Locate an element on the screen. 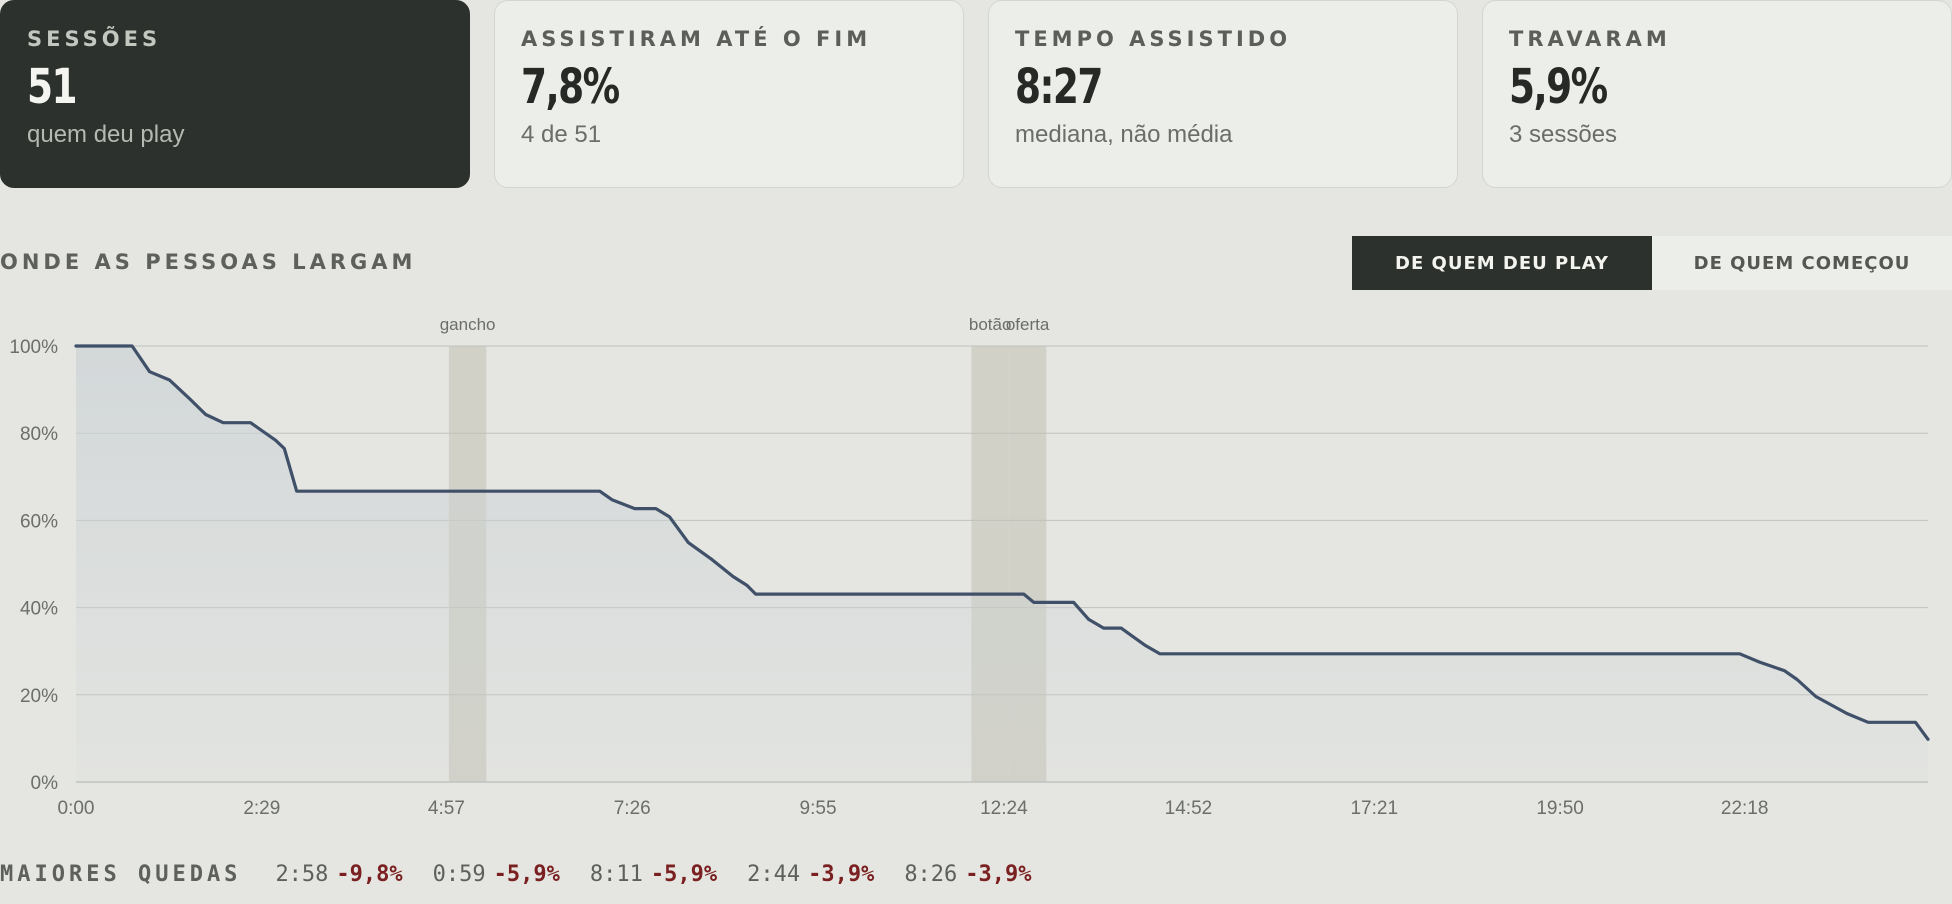 The height and width of the screenshot is (904, 1952). x-tick-label: 0:00 is located at coordinates (76, 808).